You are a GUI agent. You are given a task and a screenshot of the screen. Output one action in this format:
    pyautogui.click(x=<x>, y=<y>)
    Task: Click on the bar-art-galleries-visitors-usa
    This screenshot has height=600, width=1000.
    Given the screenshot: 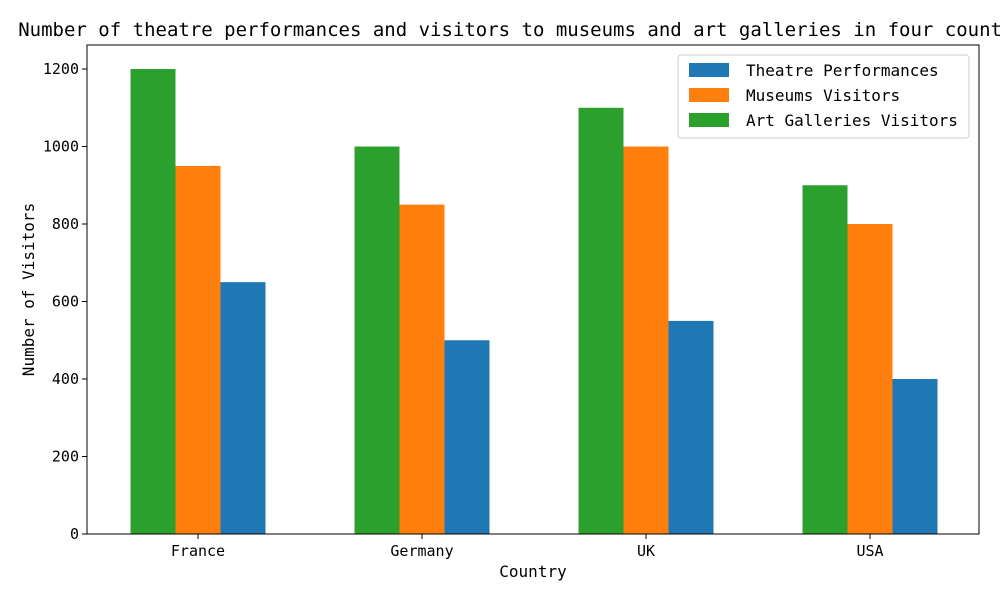 What is the action you would take?
    pyautogui.click(x=825, y=359)
    